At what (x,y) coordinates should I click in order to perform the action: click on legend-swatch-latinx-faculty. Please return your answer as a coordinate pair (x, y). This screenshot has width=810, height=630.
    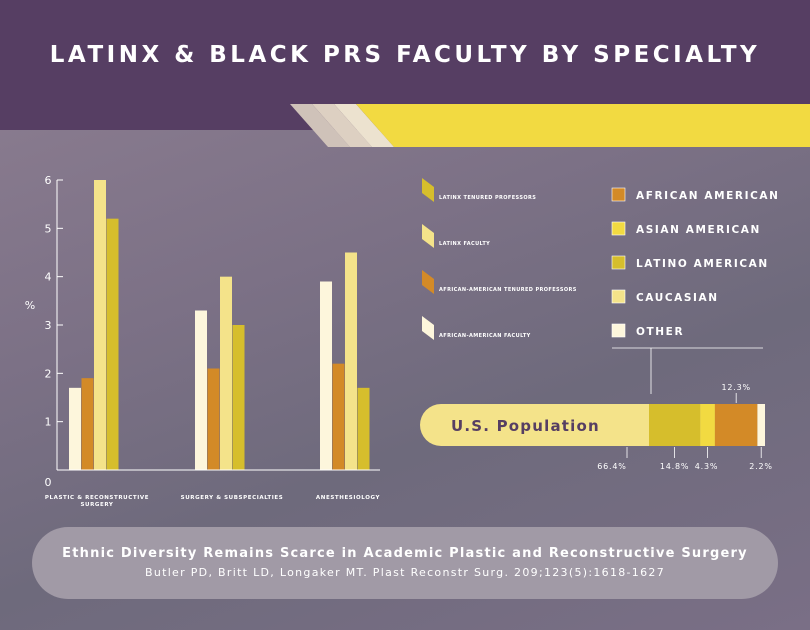
    Looking at the image, I should click on (428, 236).